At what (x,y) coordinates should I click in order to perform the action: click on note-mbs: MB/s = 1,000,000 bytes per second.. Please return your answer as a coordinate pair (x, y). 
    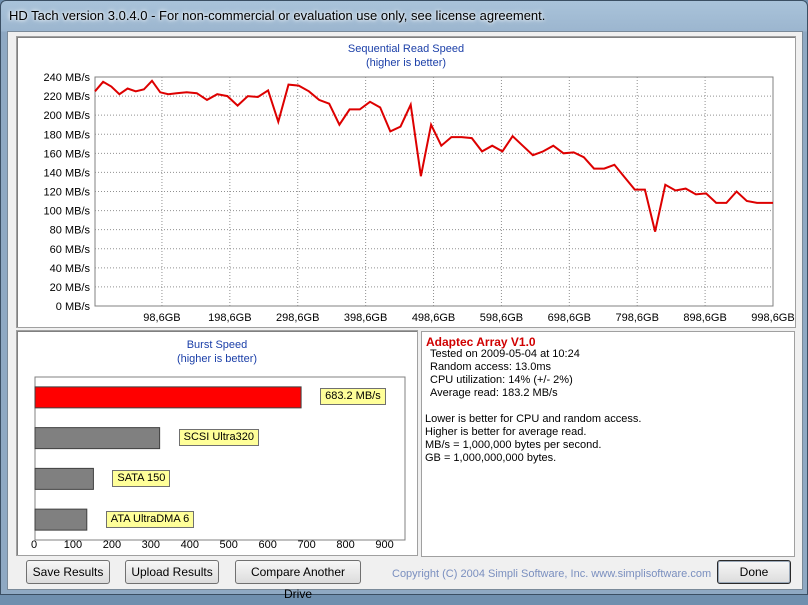
    Looking at the image, I should click on (513, 445).